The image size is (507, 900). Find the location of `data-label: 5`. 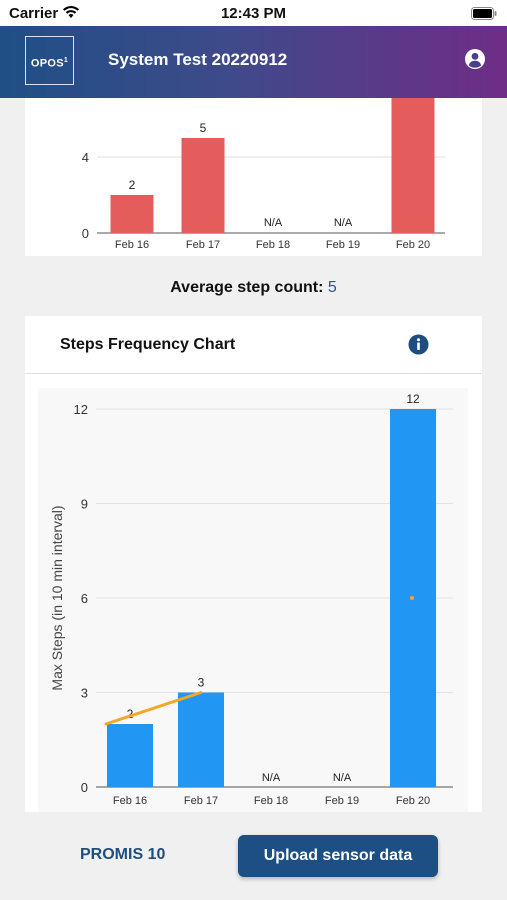

data-label: 5 is located at coordinates (203, 128).